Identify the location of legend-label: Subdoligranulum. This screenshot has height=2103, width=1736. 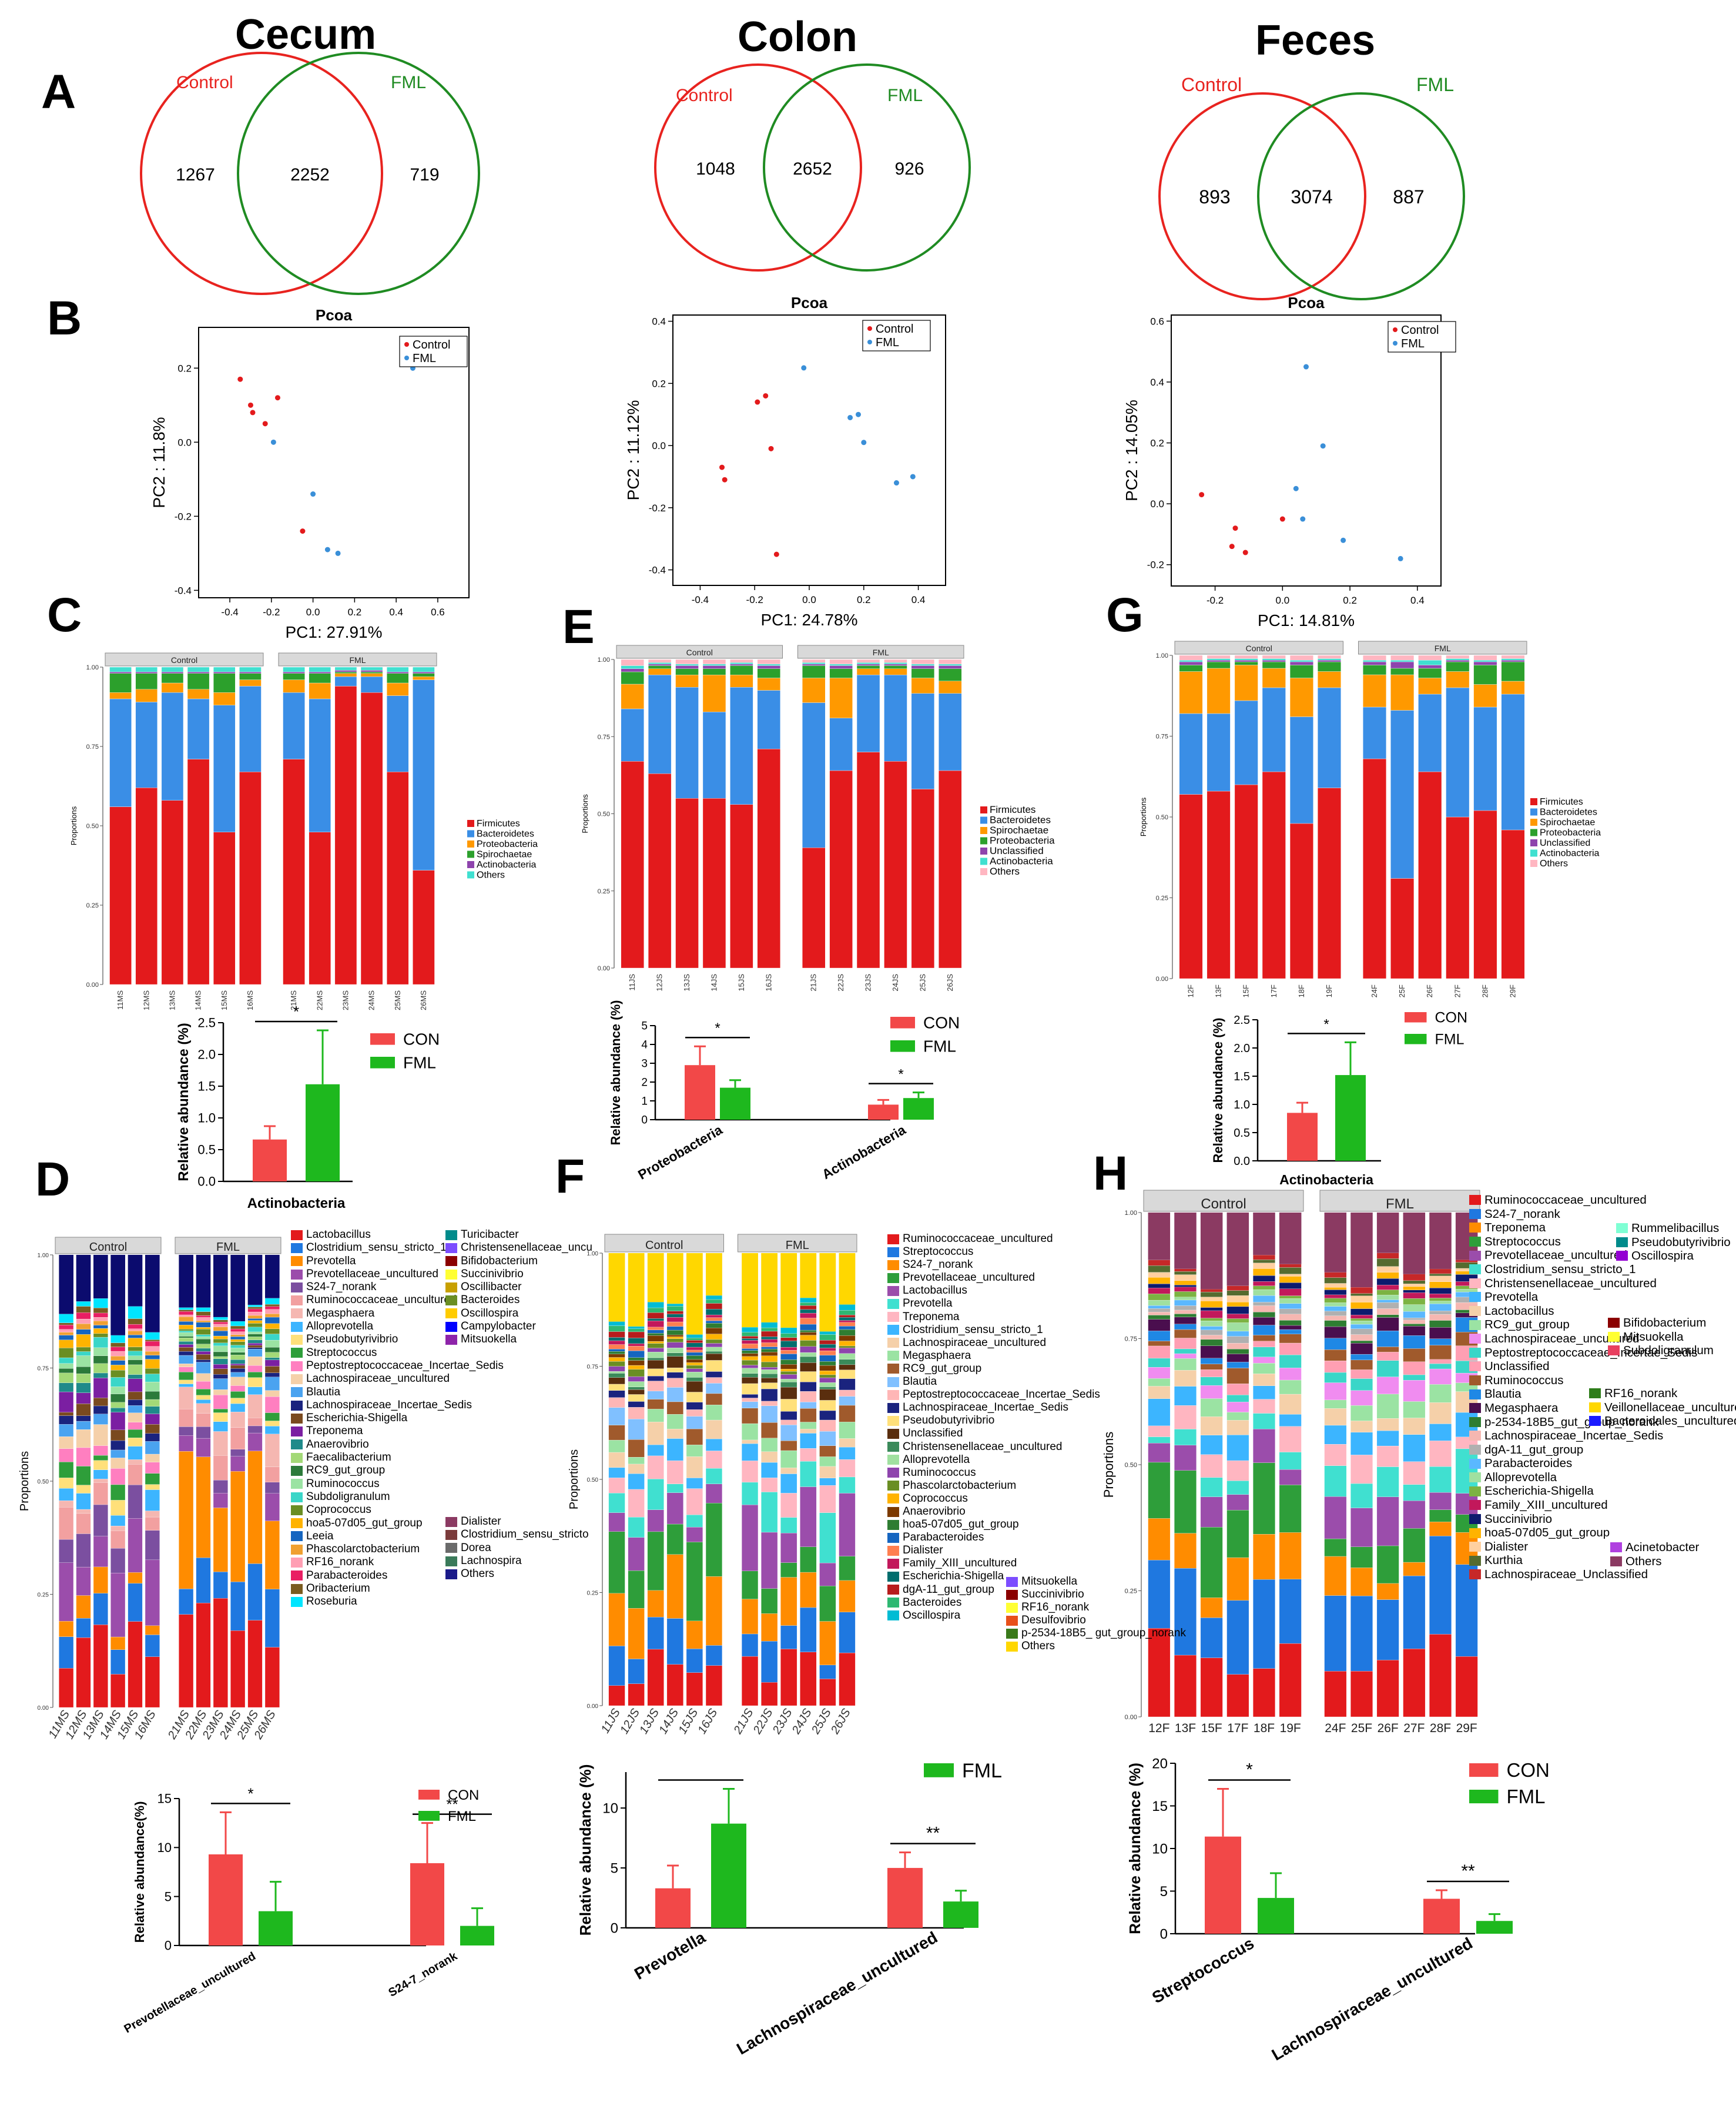
(348, 1496).